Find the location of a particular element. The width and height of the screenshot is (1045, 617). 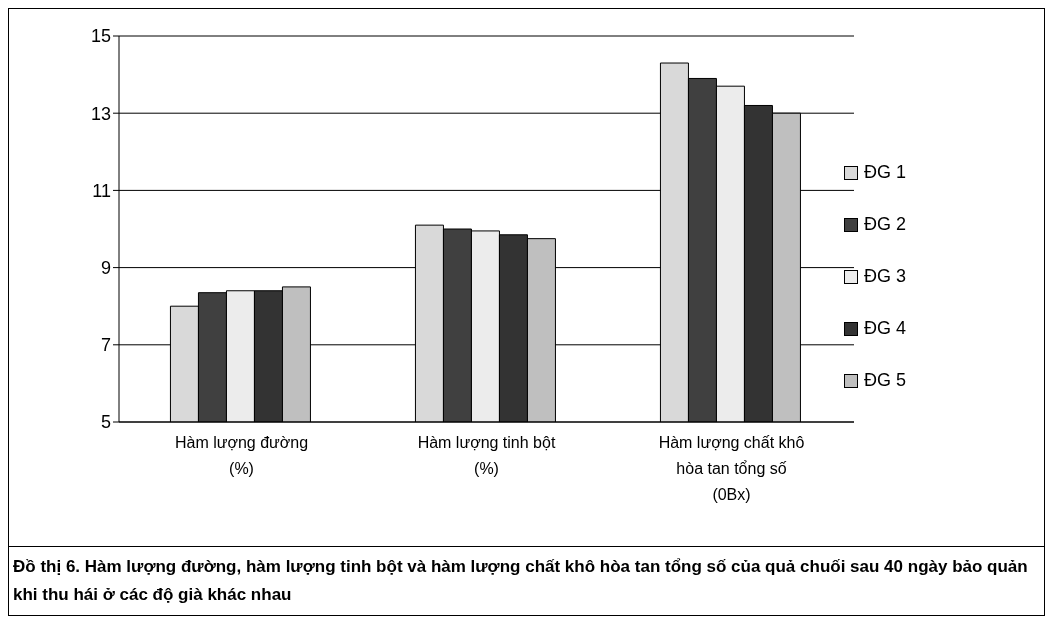

legend-label: ĐG 4 is located at coordinates (885, 328).